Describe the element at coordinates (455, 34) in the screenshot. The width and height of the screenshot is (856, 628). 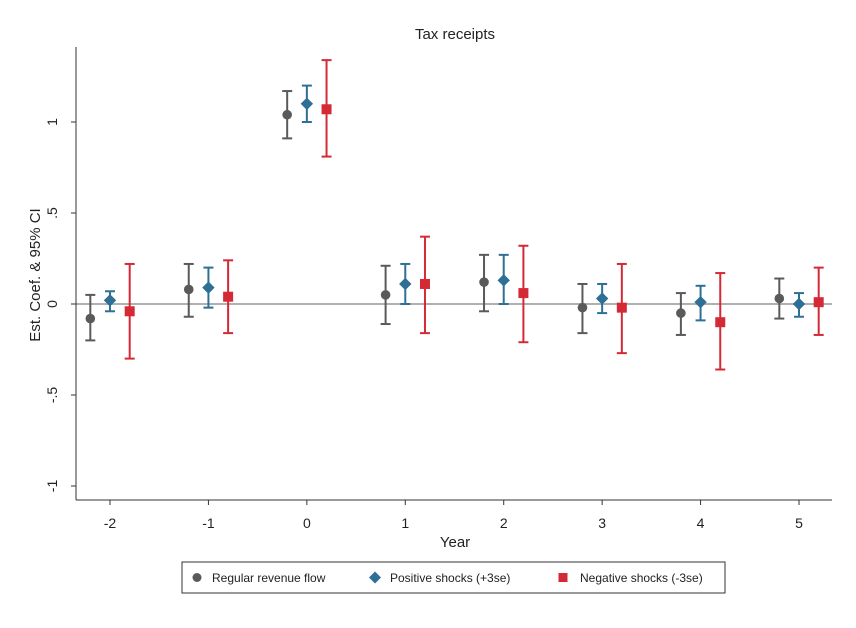
I see `chart-title: Tax receipts` at that location.